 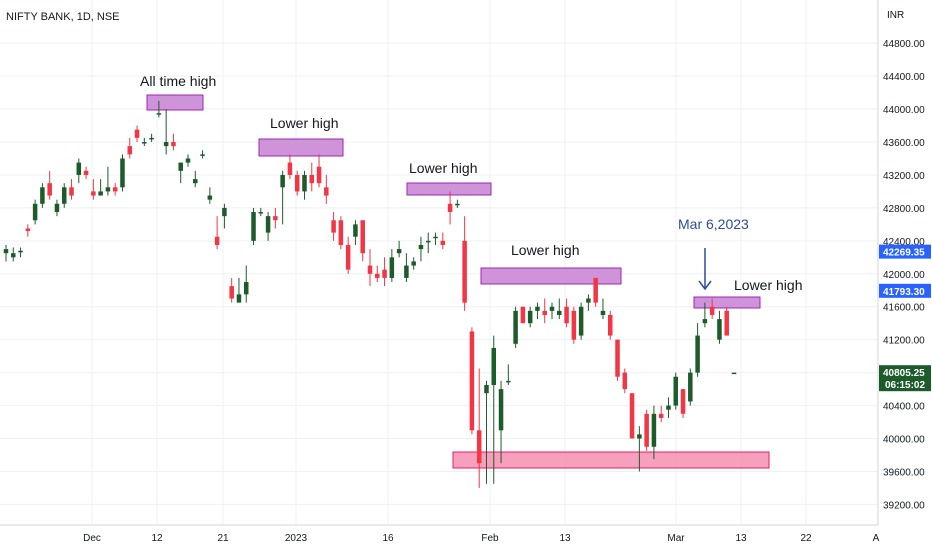 What do you see at coordinates (63, 17) in the screenshot?
I see `symbol-title: NIFTY BANK, 1D, NSE` at bounding box center [63, 17].